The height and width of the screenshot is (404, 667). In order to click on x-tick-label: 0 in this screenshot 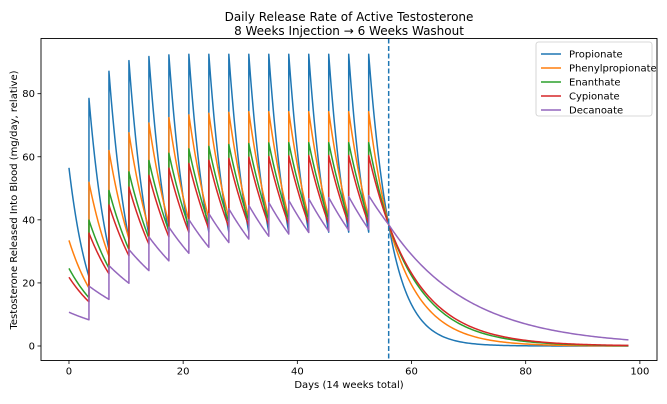, I will do `click(69, 372)`.